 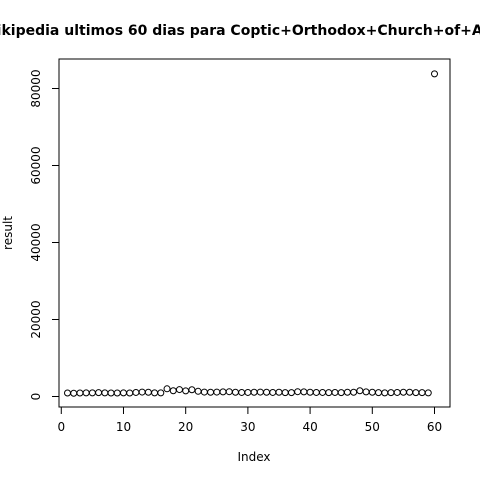 I want to click on y-tick-label: 40000, so click(x=36, y=242).